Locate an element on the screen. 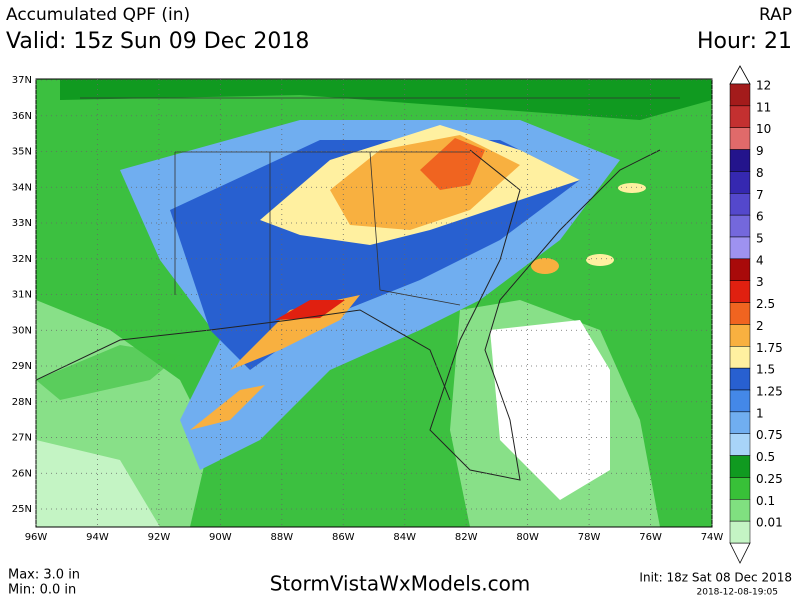 This screenshot has height=600, width=800. min-value: Min: 0.0 in is located at coordinates (42, 590).